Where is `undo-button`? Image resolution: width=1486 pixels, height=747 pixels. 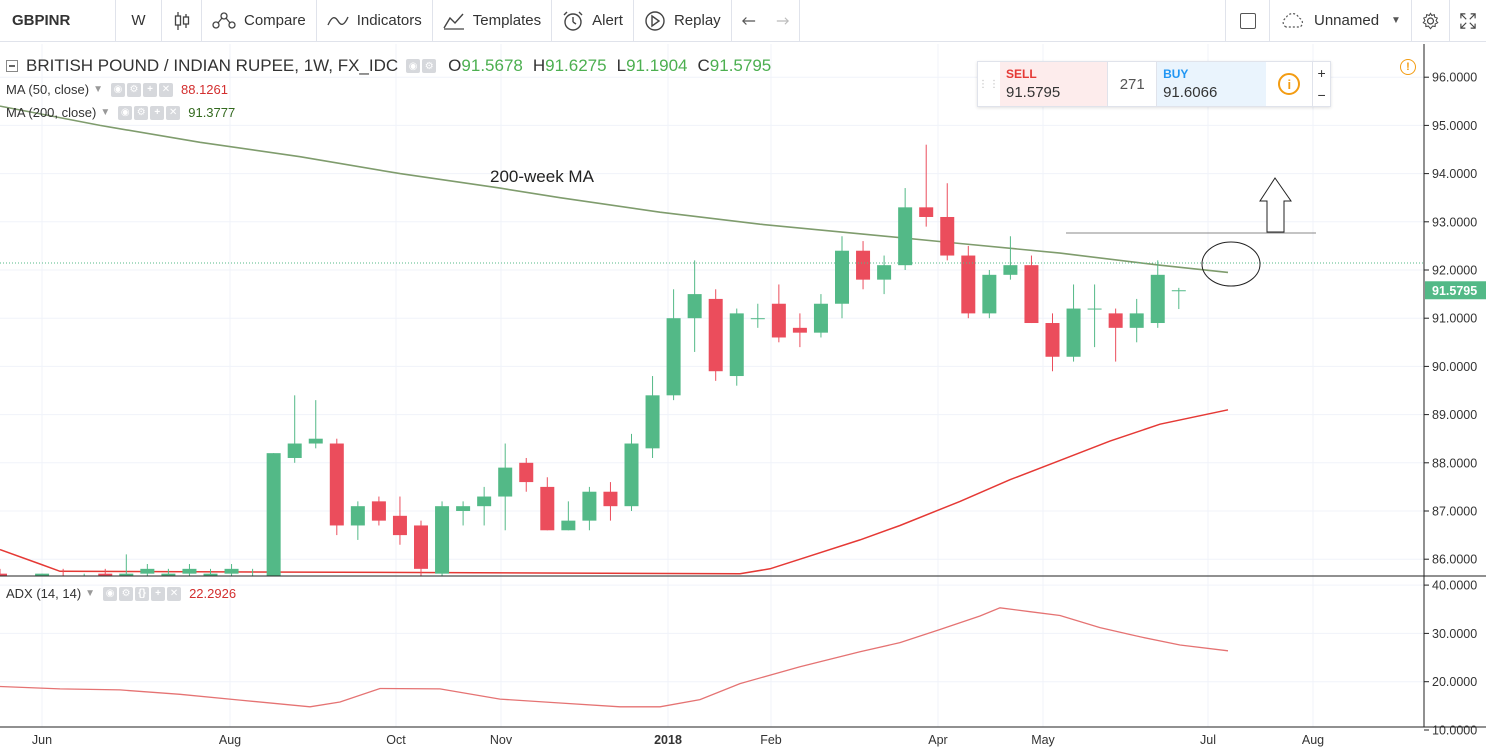
undo-button is located at coordinates (749, 21).